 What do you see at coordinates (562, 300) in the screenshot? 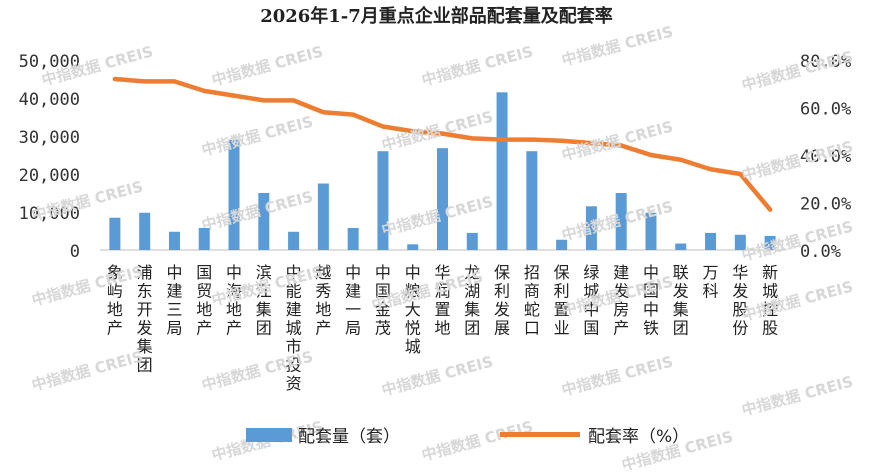
I see `x-tick-label: 保利置业` at bounding box center [562, 300].